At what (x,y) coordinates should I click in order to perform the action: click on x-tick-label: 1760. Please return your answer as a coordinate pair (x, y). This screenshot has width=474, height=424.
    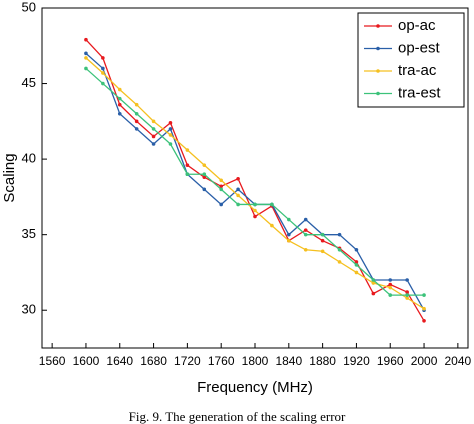
    Looking at the image, I should click on (221, 361).